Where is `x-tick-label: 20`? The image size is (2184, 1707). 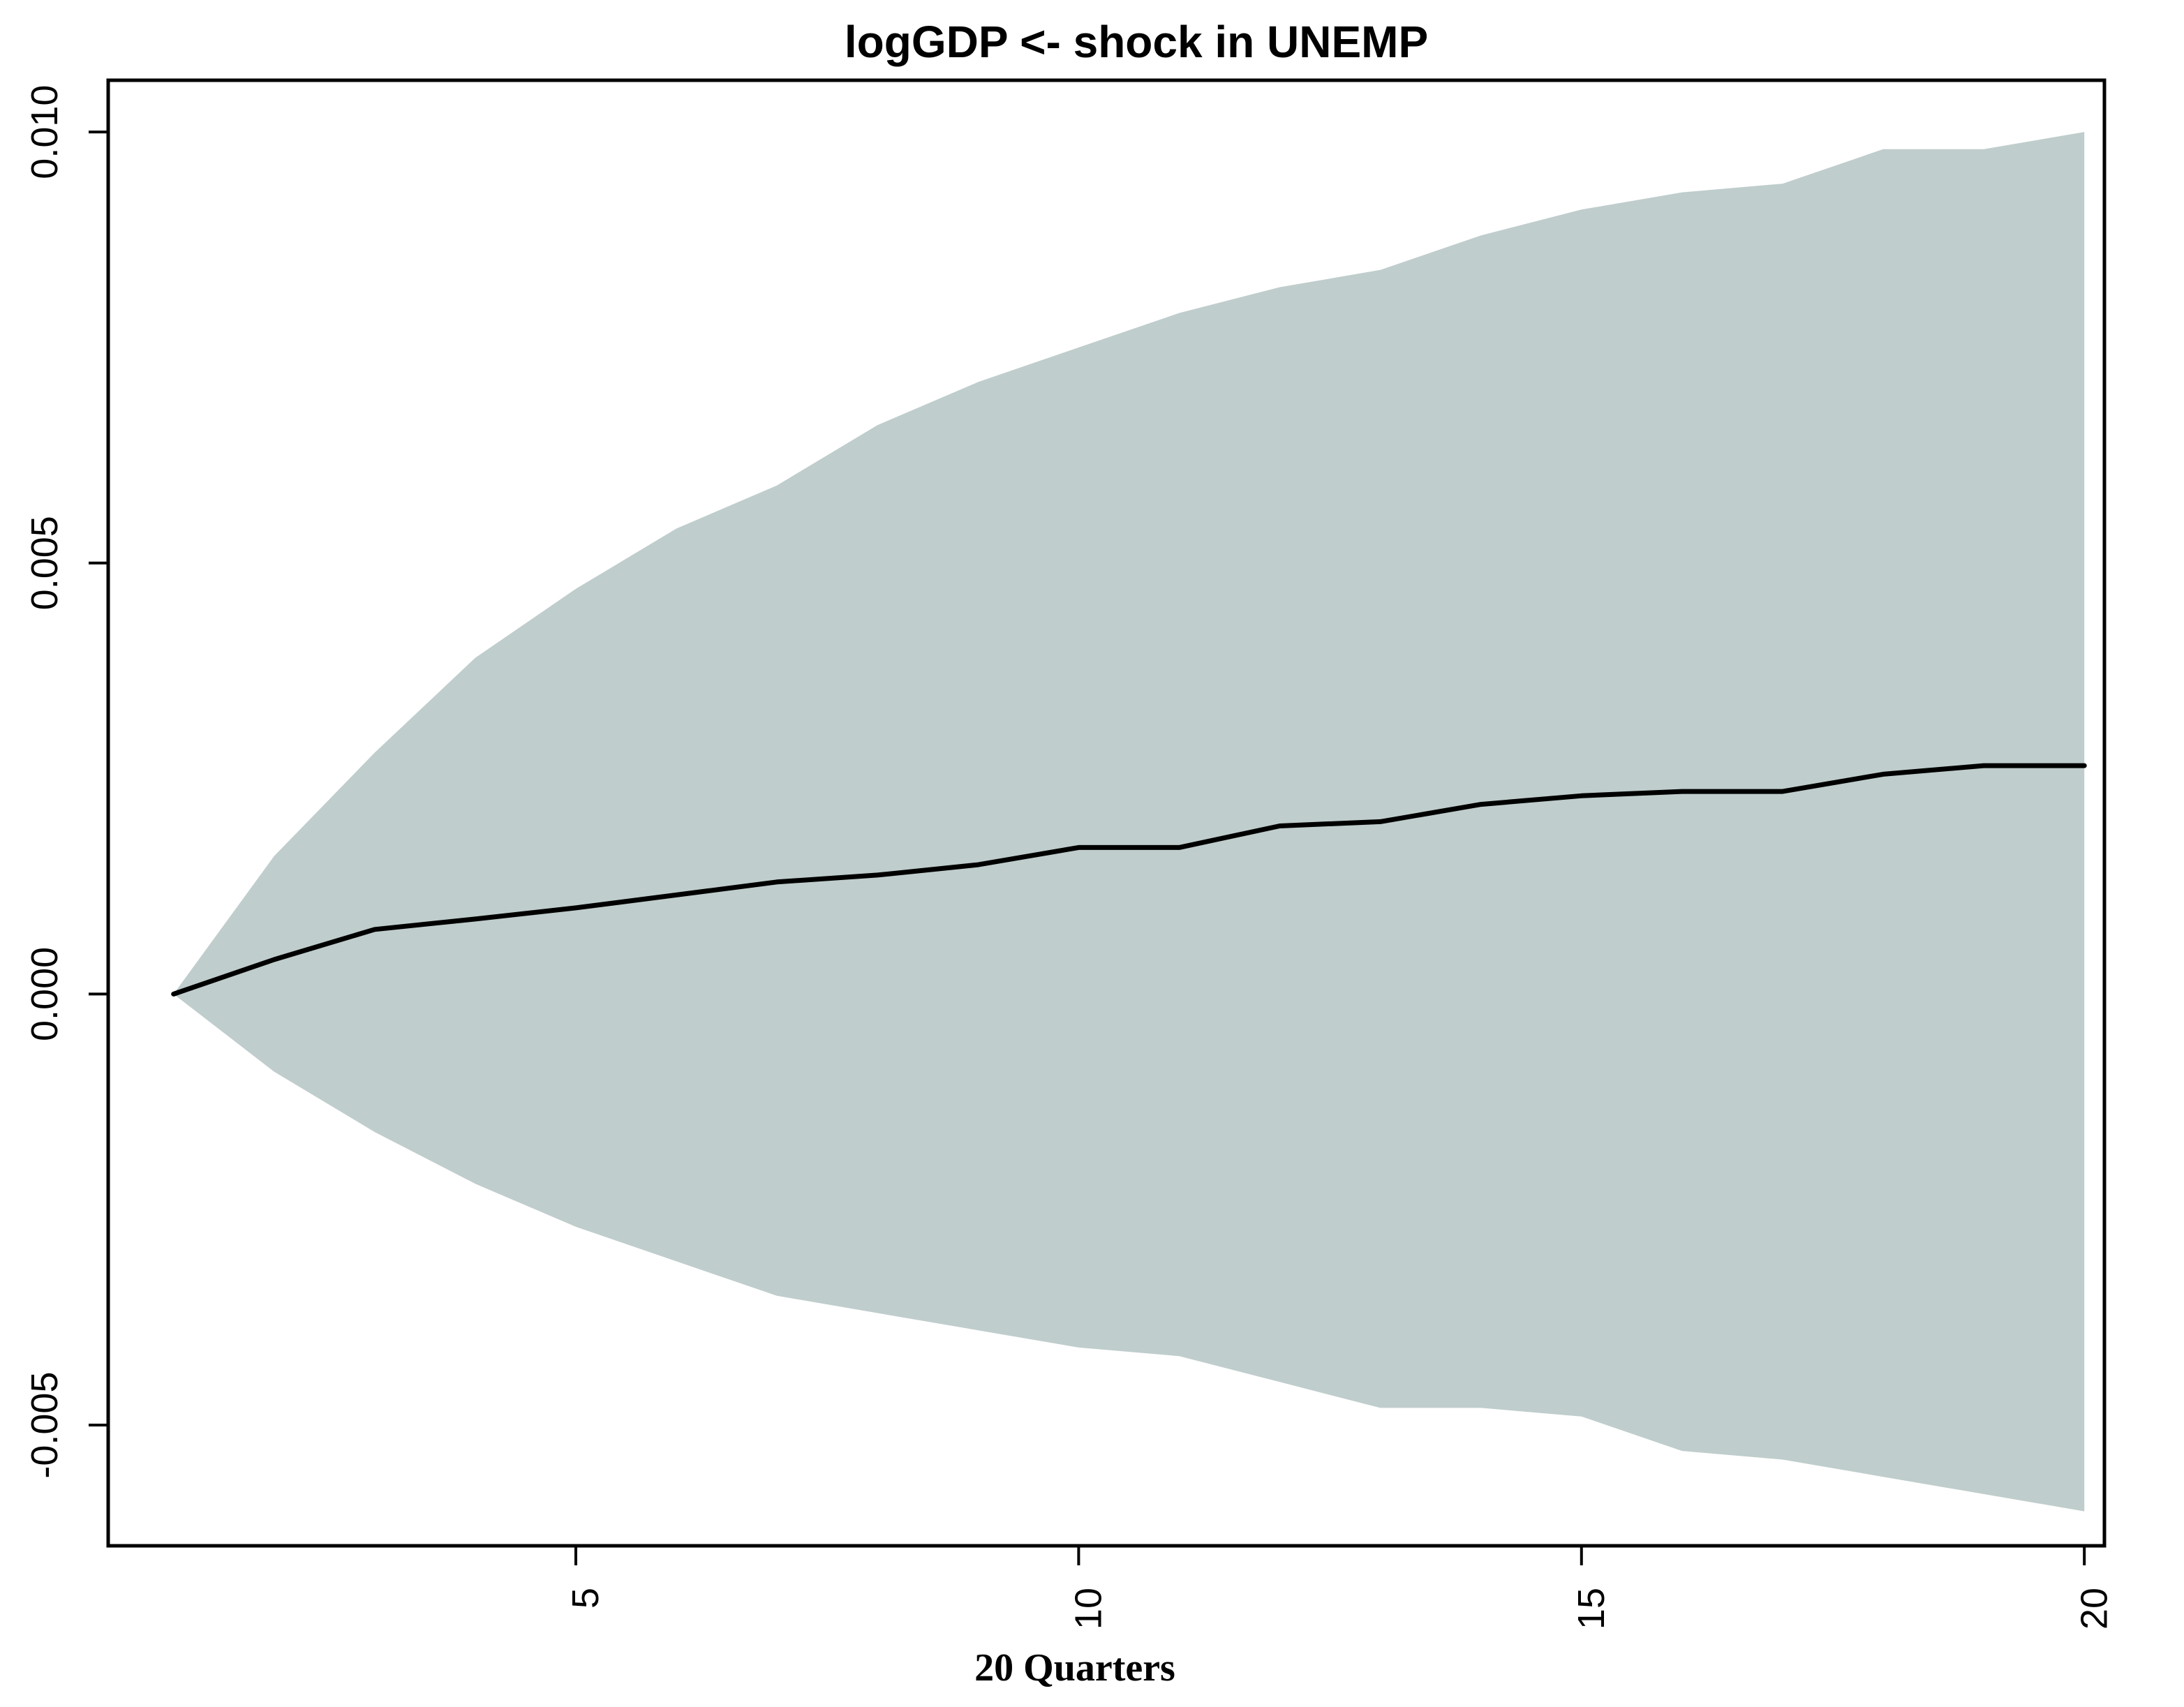 x-tick-label: 20 is located at coordinates (2094, 1609).